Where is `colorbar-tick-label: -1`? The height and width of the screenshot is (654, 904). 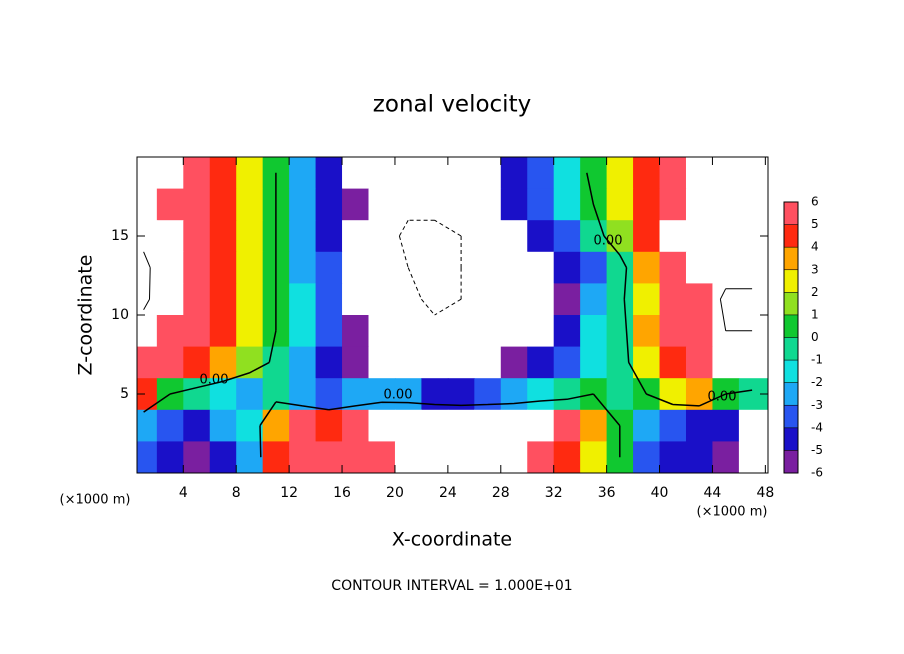
colorbar-tick-label: -1 is located at coordinates (817, 360).